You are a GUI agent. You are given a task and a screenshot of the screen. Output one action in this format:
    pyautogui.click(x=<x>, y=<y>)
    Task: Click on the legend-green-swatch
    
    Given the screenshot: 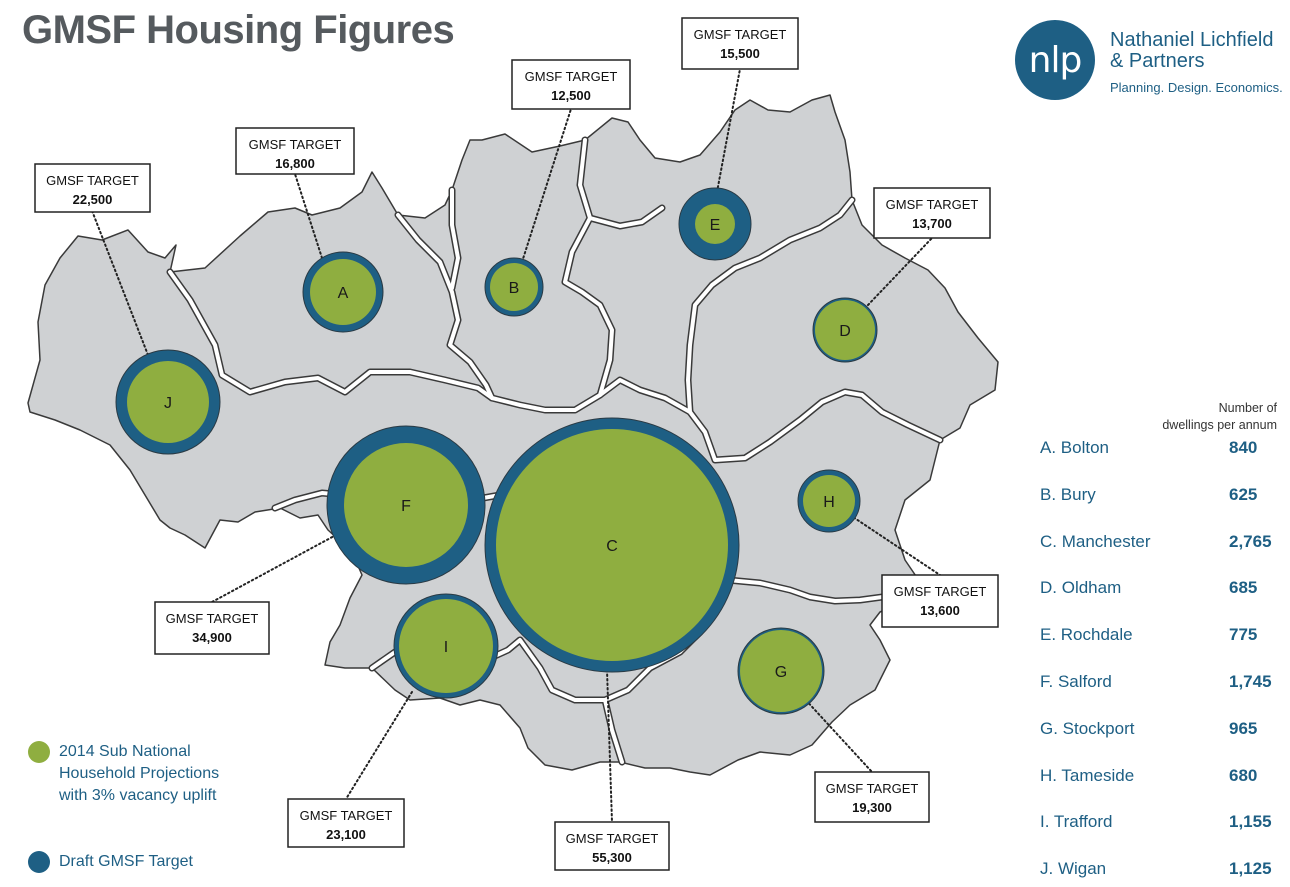 What is the action you would take?
    pyautogui.click(x=39, y=752)
    